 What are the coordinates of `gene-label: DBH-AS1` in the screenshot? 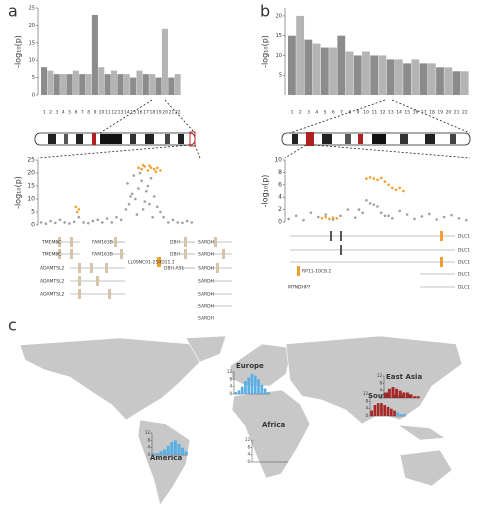 It's located at (174, 269).